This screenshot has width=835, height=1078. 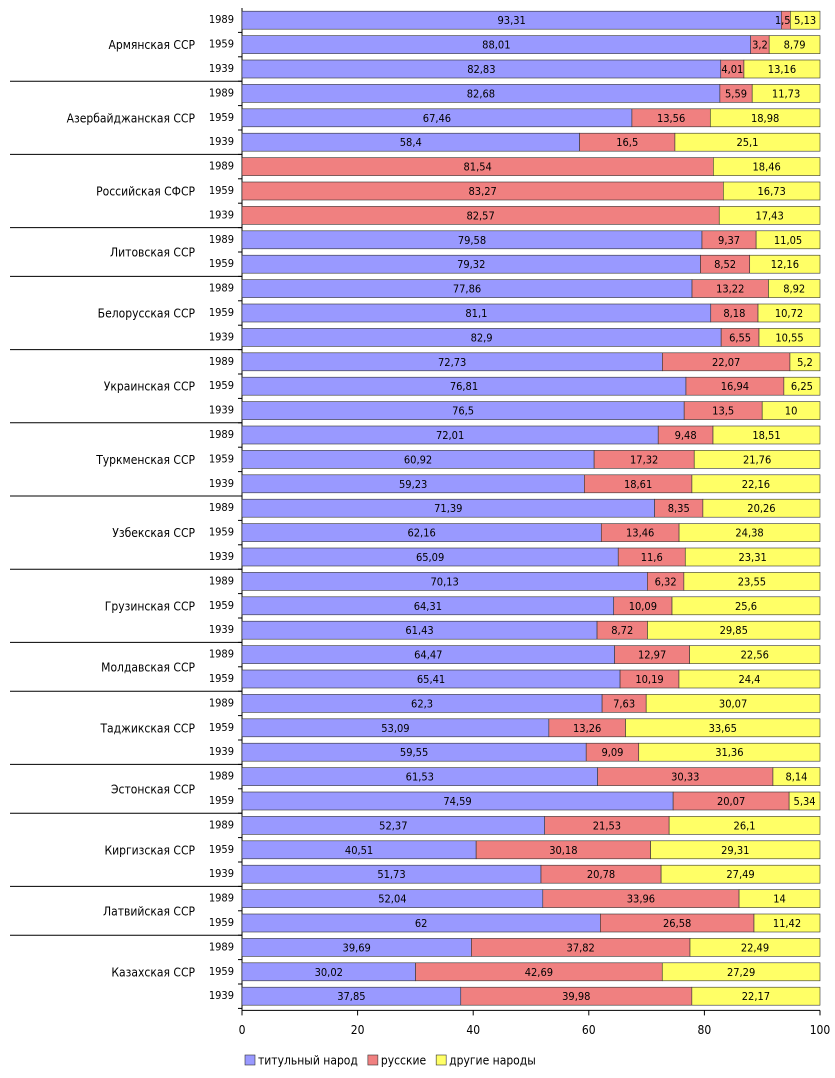 I want to click on data-label: 29,85, so click(x=734, y=630).